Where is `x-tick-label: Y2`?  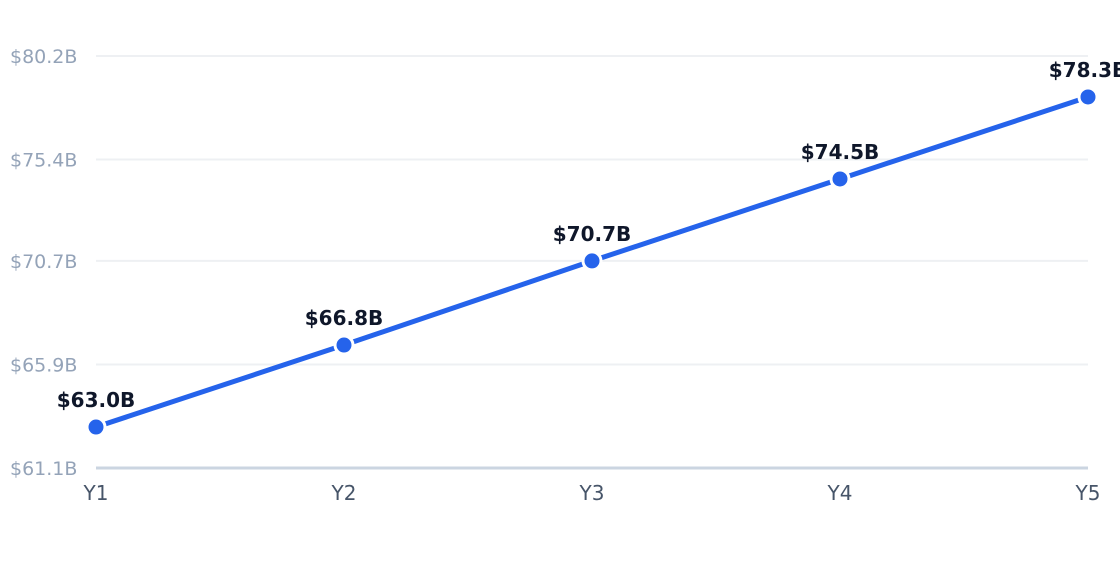 x-tick-label: Y2 is located at coordinates (344, 493).